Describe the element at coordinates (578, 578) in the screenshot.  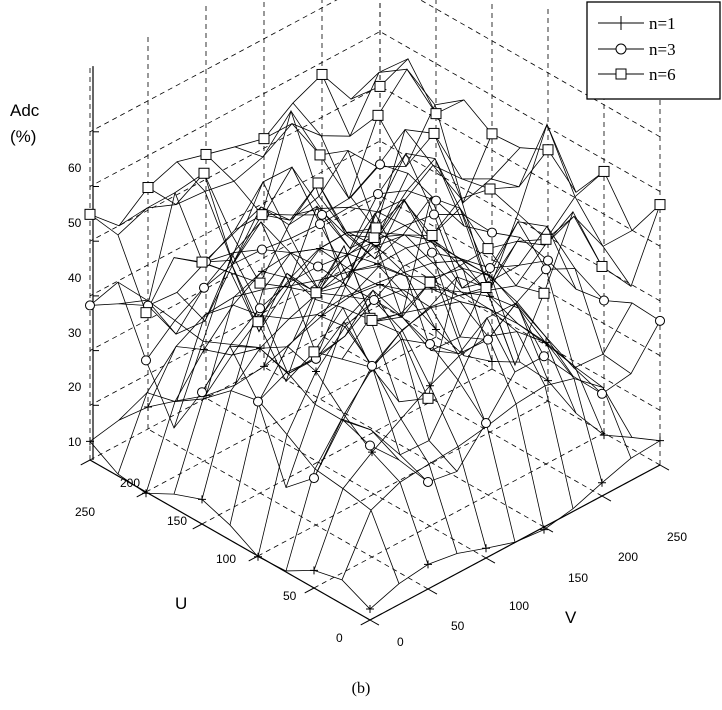
I see `v-tick-label: 150` at that location.